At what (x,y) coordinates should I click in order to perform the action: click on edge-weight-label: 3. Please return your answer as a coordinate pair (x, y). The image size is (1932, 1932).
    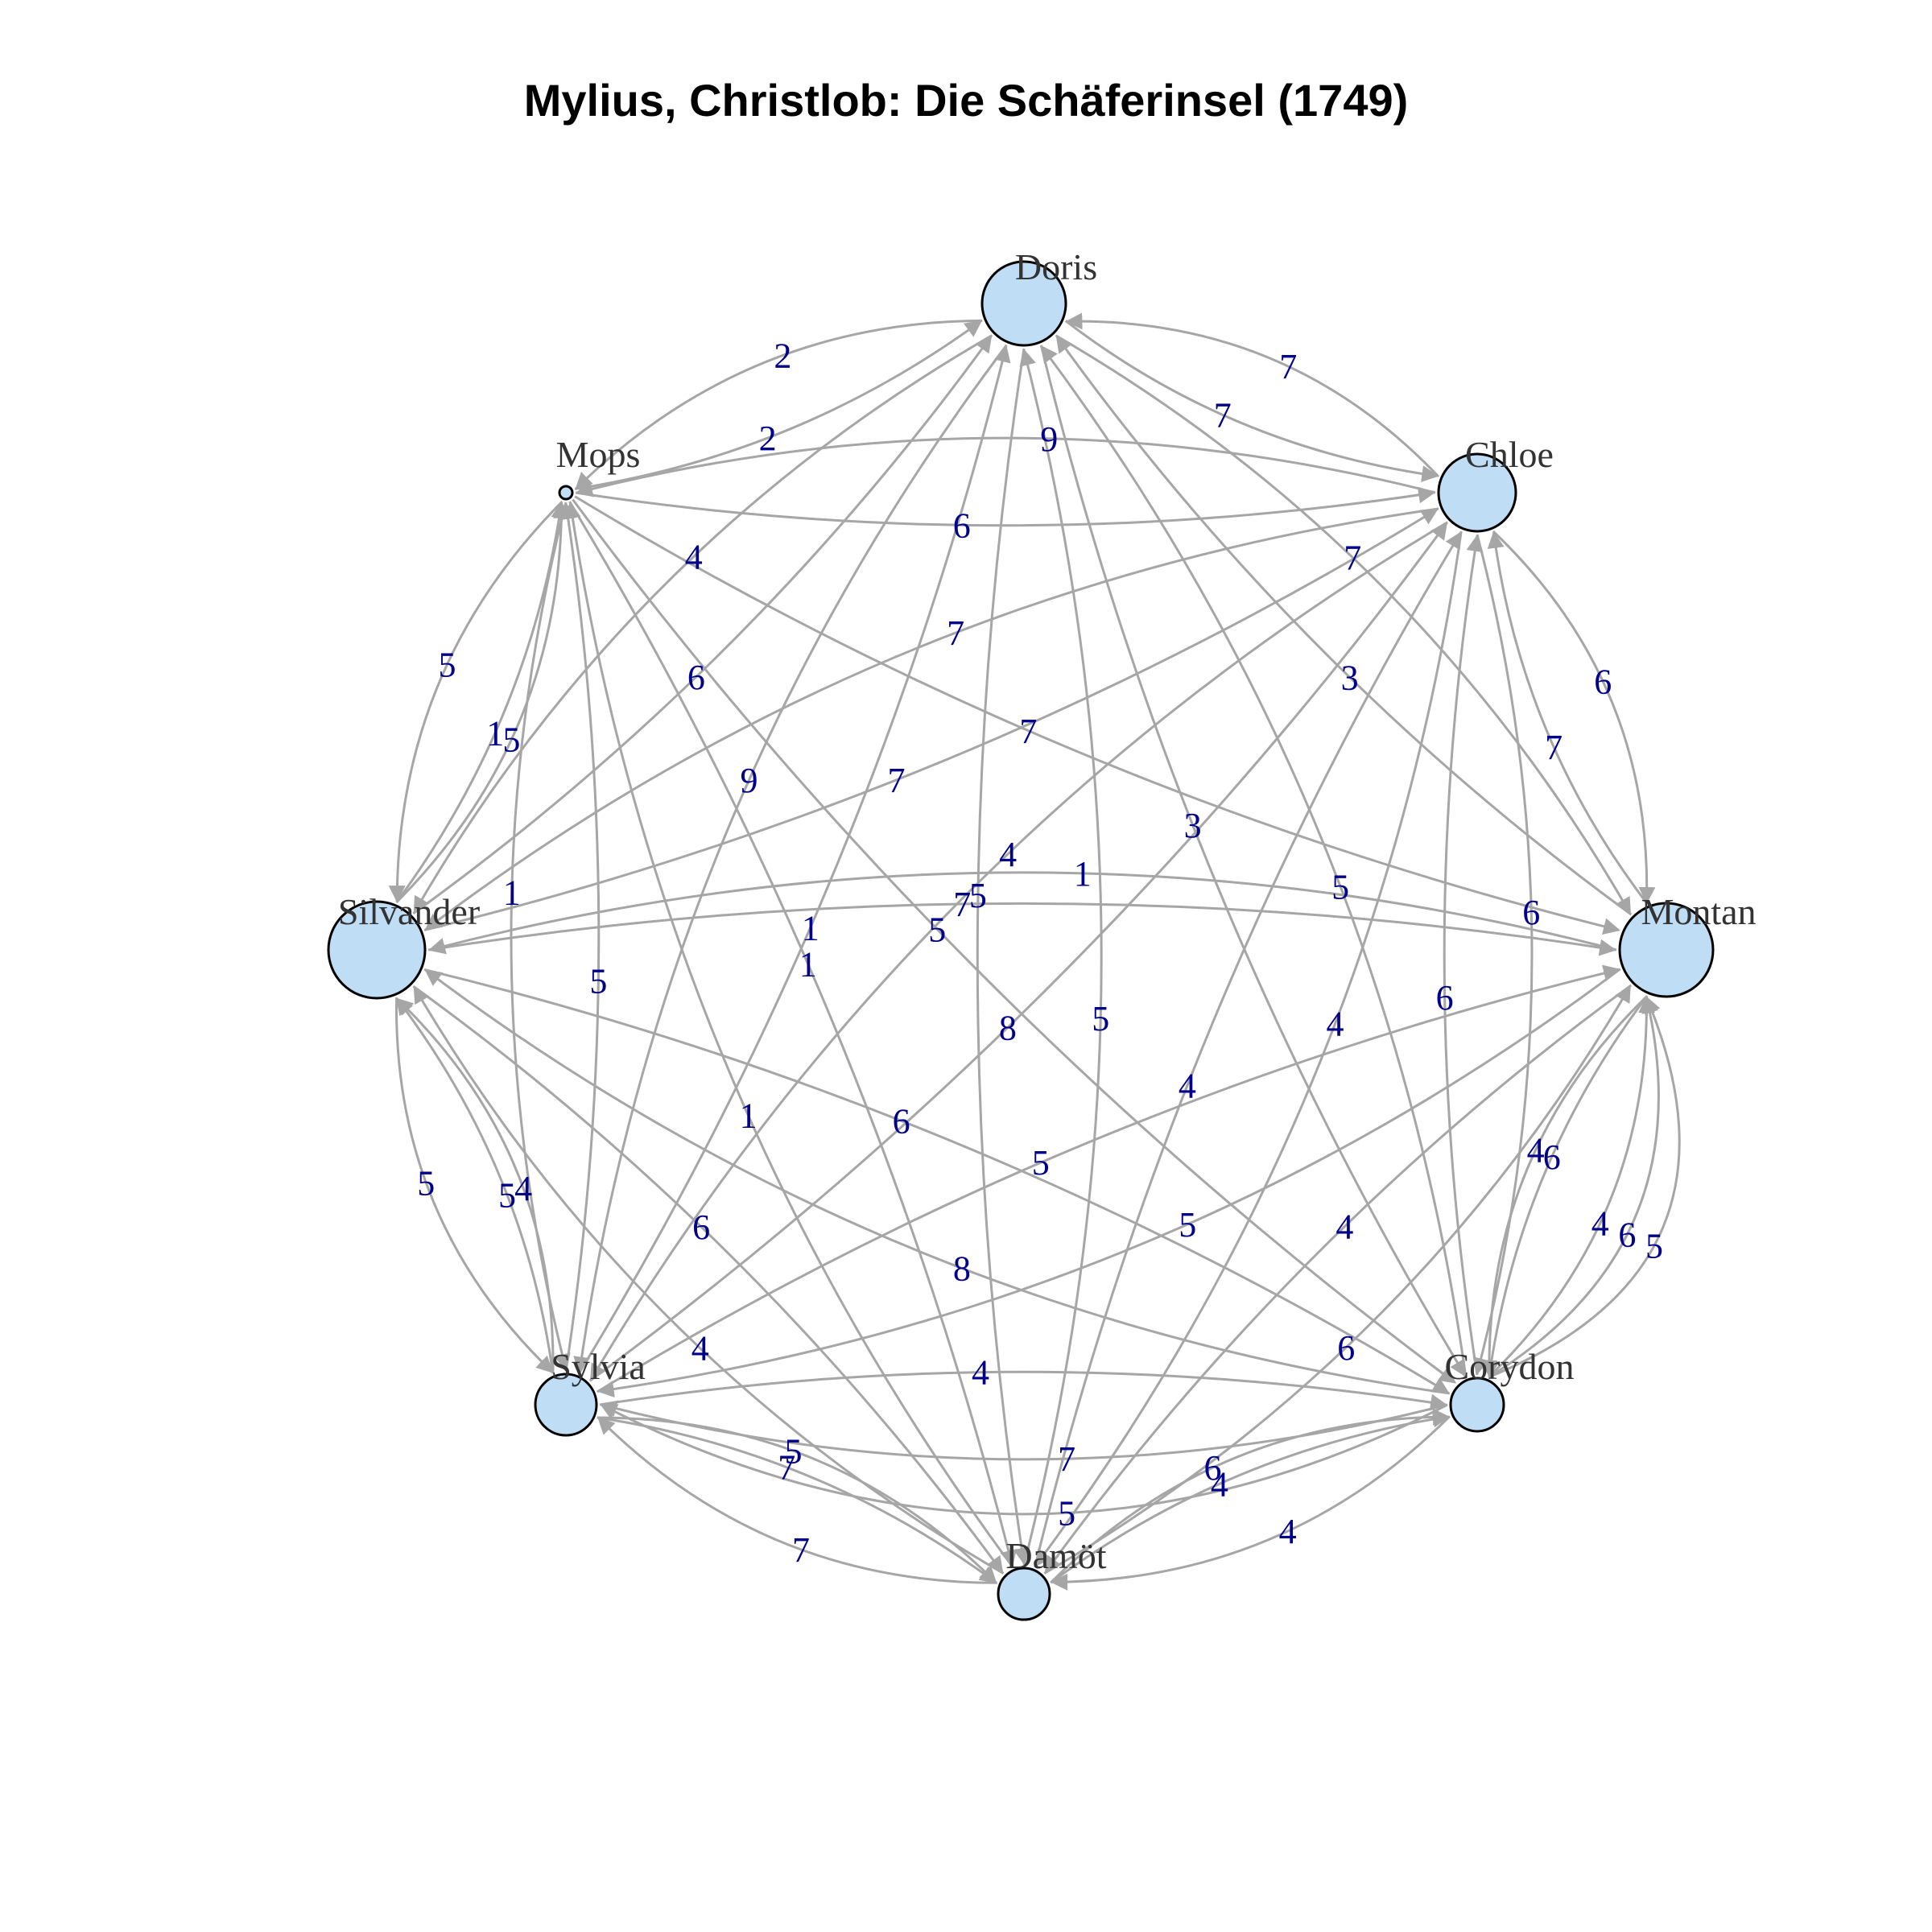
    Looking at the image, I should click on (1350, 677).